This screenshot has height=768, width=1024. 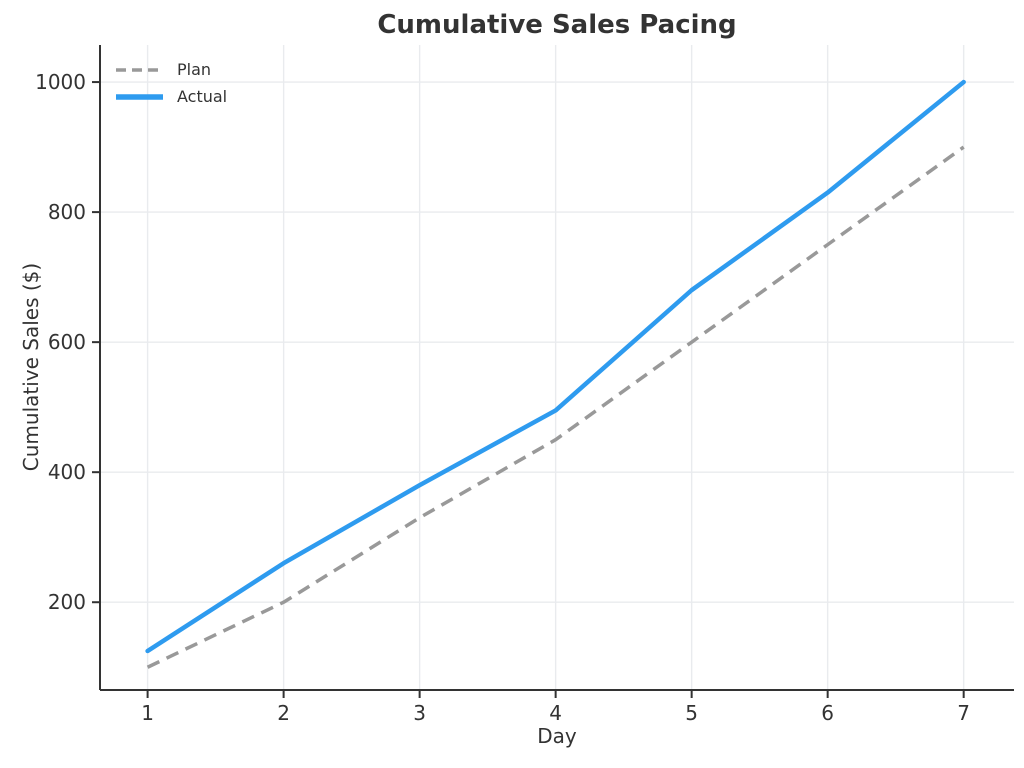 What do you see at coordinates (67, 212) in the screenshot?
I see `y-tick-label: 800` at bounding box center [67, 212].